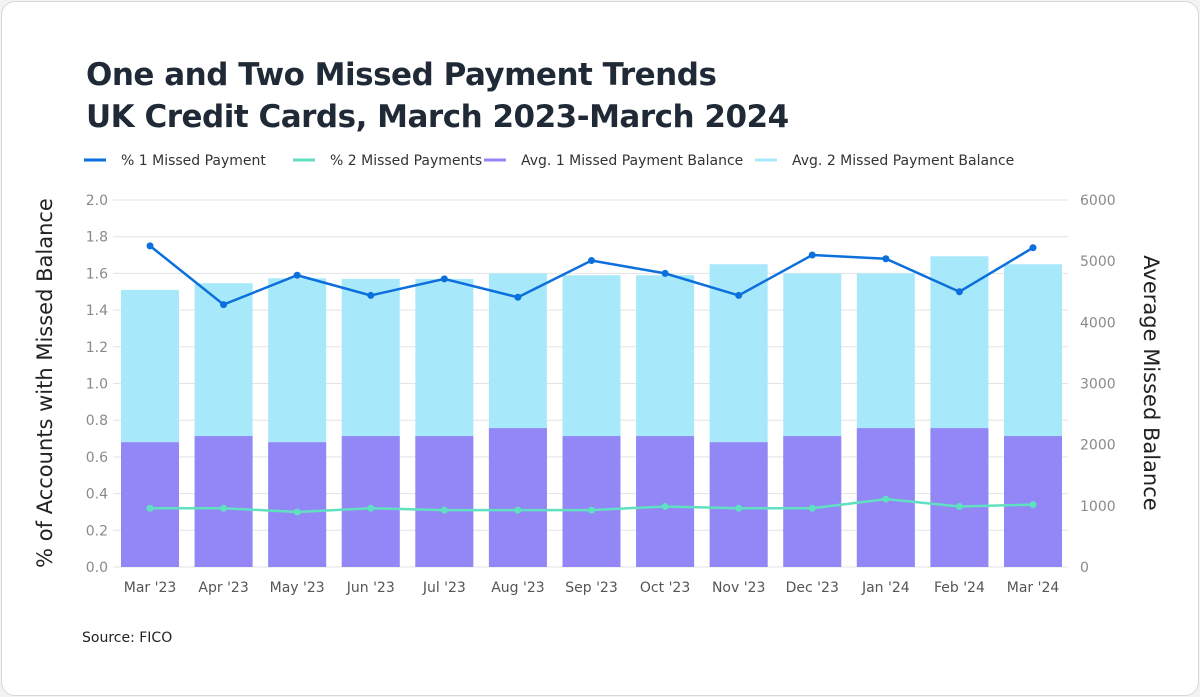 This screenshot has height=697, width=1200. What do you see at coordinates (150, 588) in the screenshot?
I see `x-tick-label: Mar '23` at bounding box center [150, 588].